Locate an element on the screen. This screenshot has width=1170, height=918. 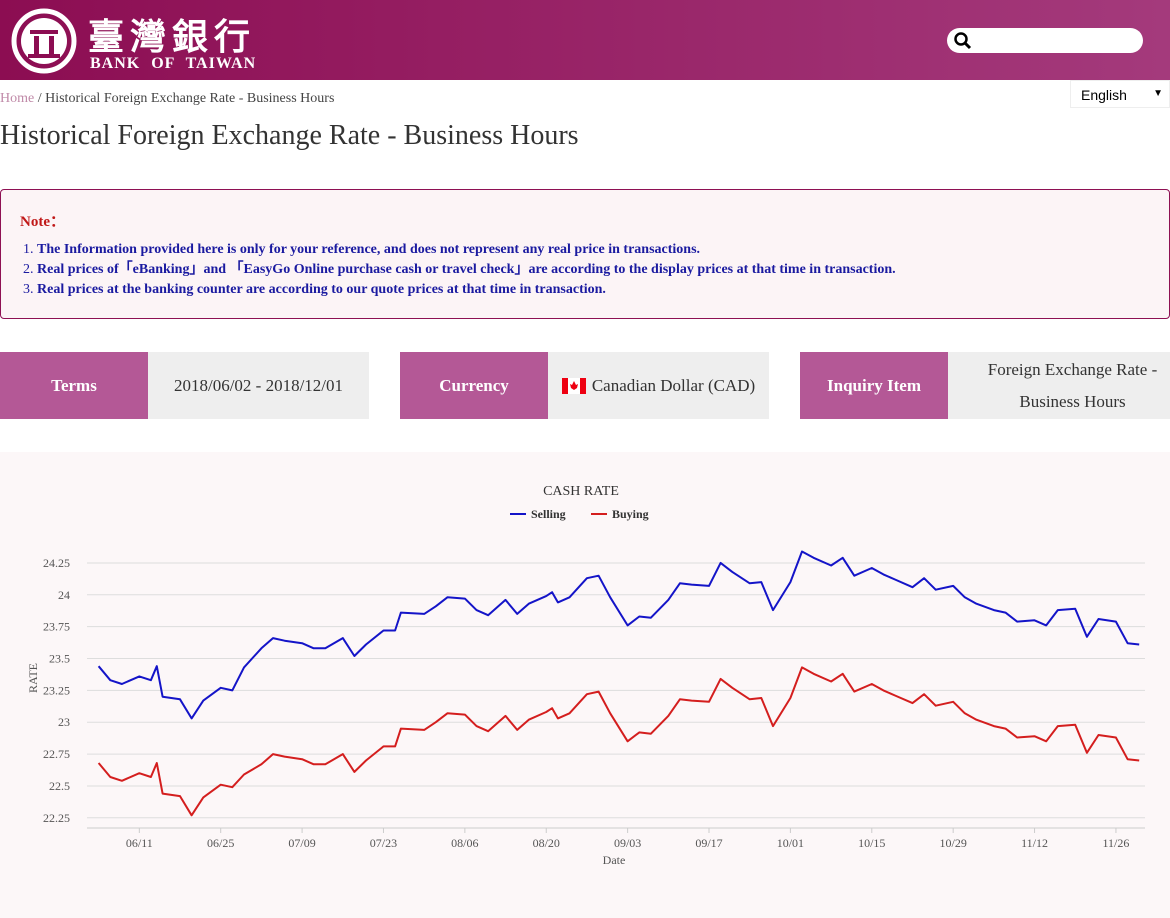
y-tick-label: 23.5 is located at coordinates (59, 659).